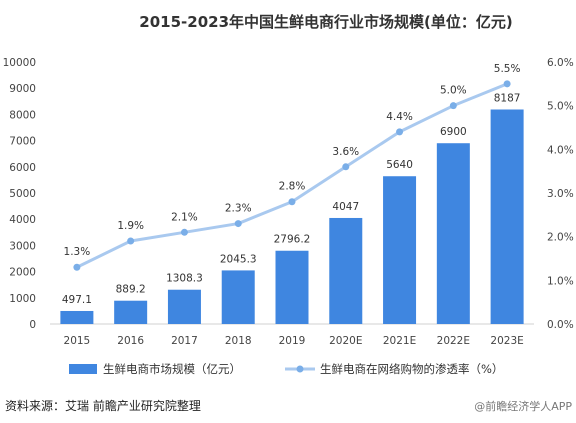  Describe the element at coordinates (399, 117) in the screenshot. I see `line-value-label: 4.4%` at that location.